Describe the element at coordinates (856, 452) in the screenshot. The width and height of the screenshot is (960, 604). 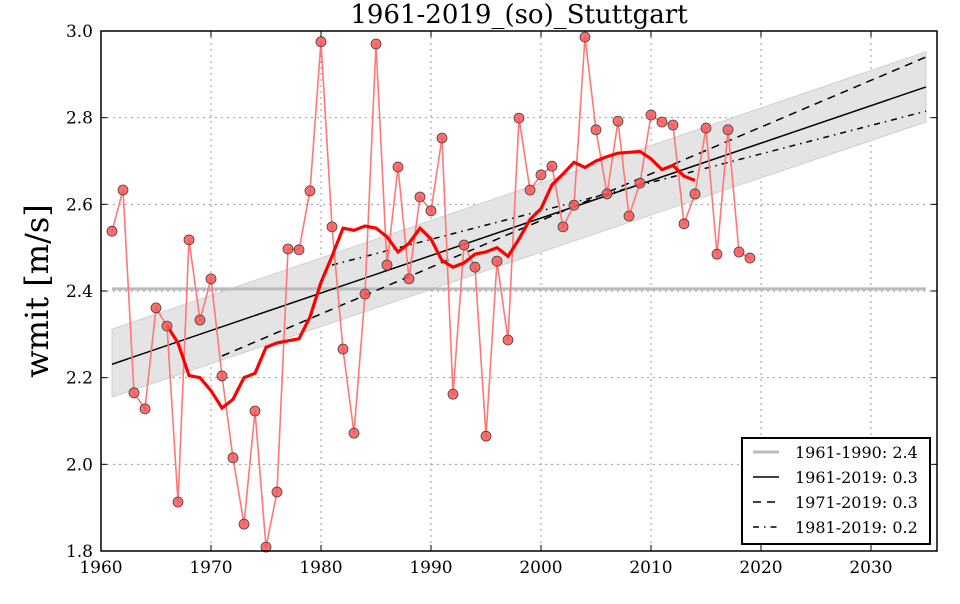
I see `legend-label: 1961-1990: 2.4` at that location.